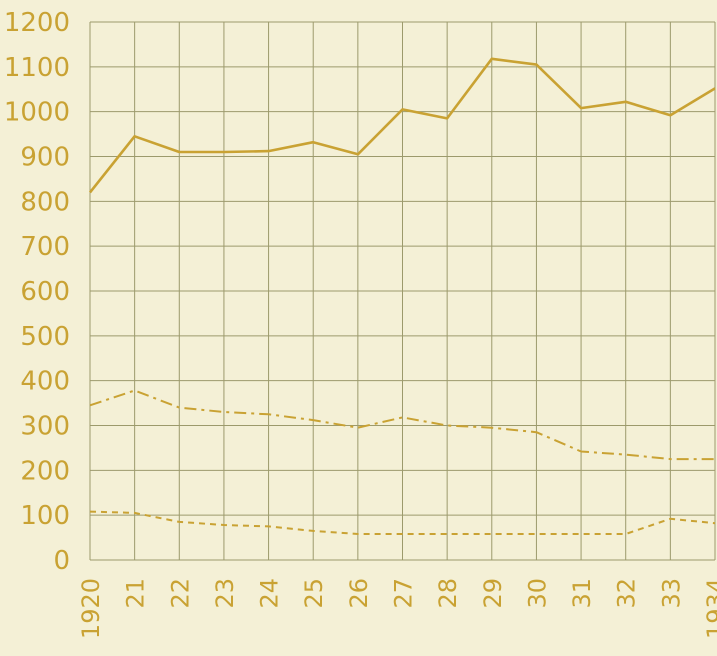 The width and height of the screenshot is (717, 656). What do you see at coordinates (402, 425) in the screenshot?
I see `series-line-dash-dot` at bounding box center [402, 425].